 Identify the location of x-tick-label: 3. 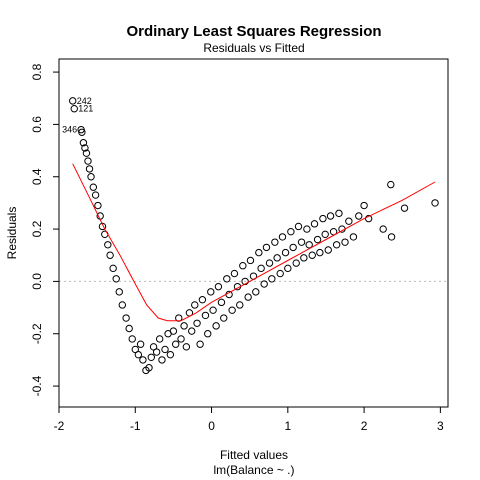
(440, 426).